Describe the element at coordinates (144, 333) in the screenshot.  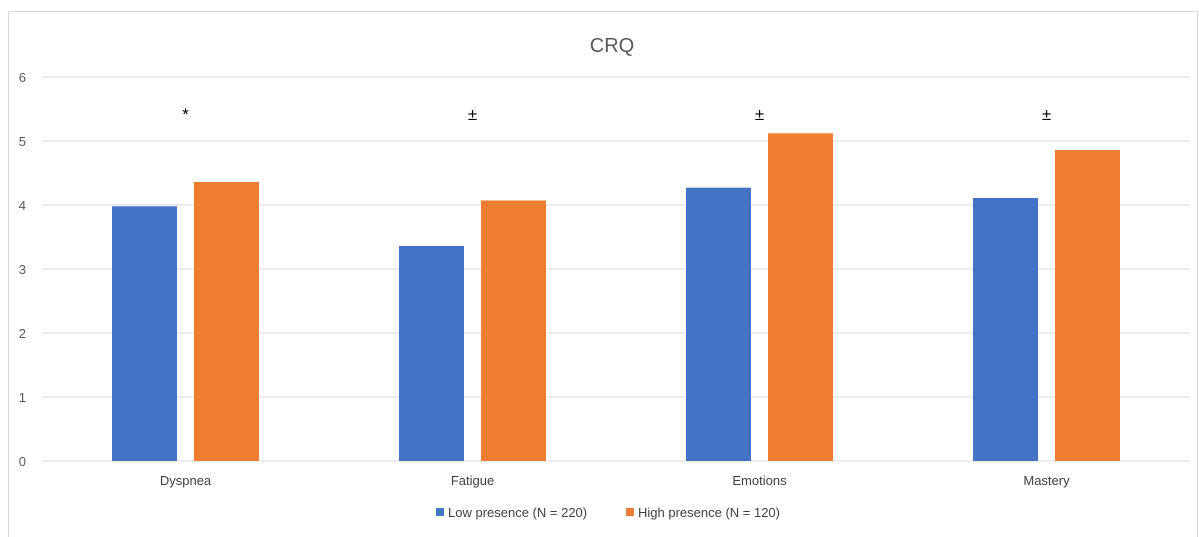
I see `bar-dyspnea-low` at that location.